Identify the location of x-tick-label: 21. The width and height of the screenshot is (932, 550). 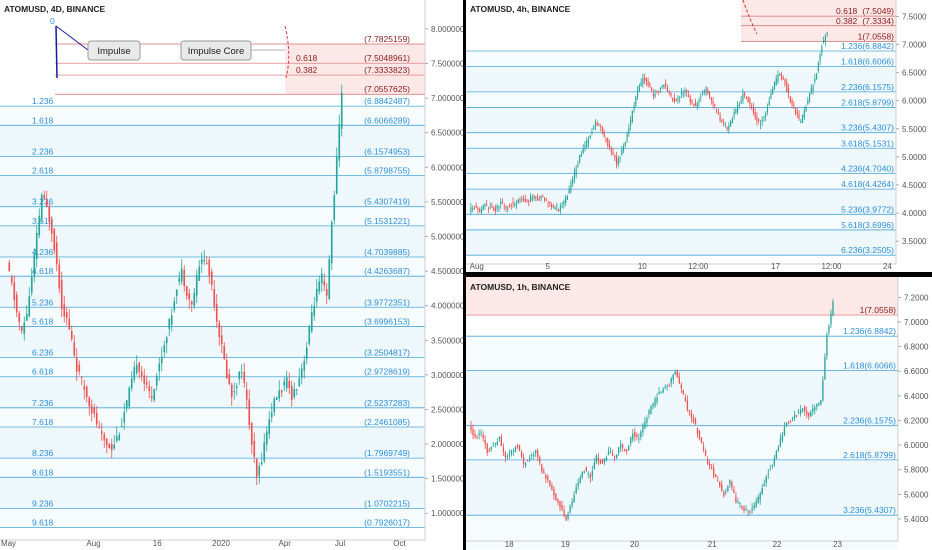
(712, 544).